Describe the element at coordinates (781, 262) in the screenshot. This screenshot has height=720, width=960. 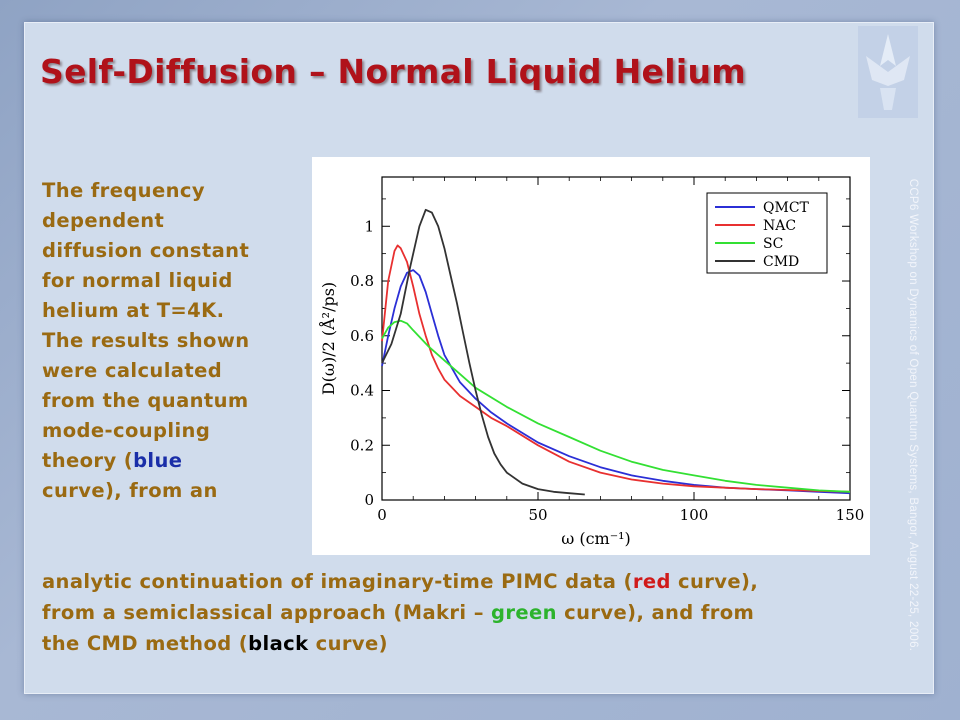
I see `legend-label: CMD` at that location.